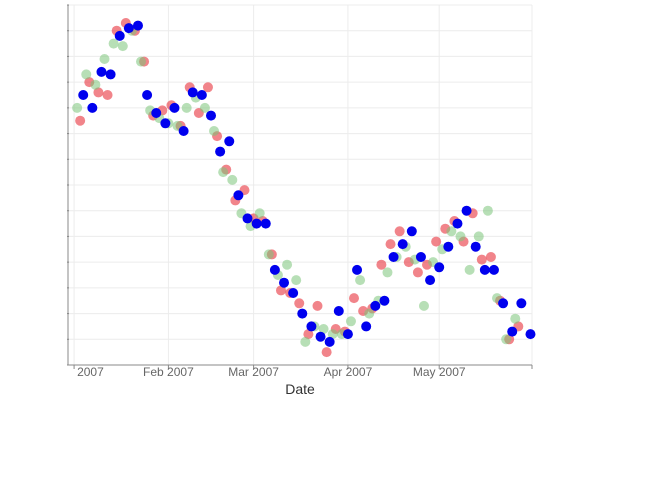  I want to click on x-axis-ticks: 2007 Feb 2007 Mar 2007 Apr 2007 May 2007, so click(303, 372).